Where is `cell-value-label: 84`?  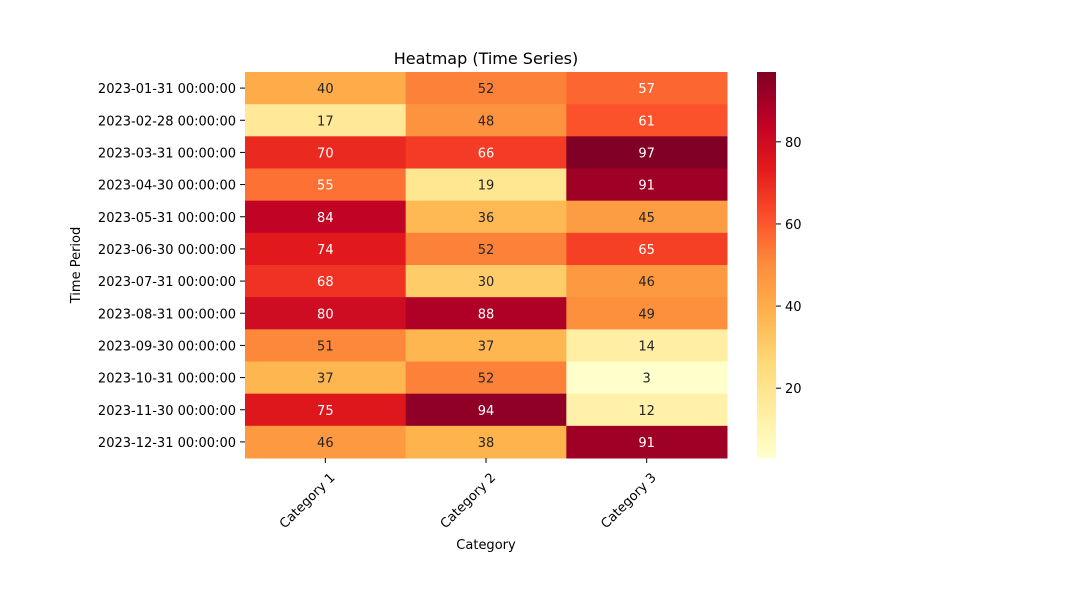
cell-value-label: 84 is located at coordinates (325, 218).